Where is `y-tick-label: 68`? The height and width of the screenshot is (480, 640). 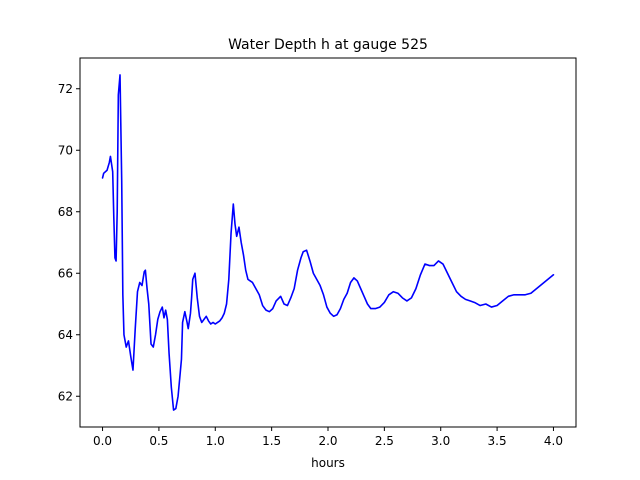 y-tick-label: 68 is located at coordinates (65, 212).